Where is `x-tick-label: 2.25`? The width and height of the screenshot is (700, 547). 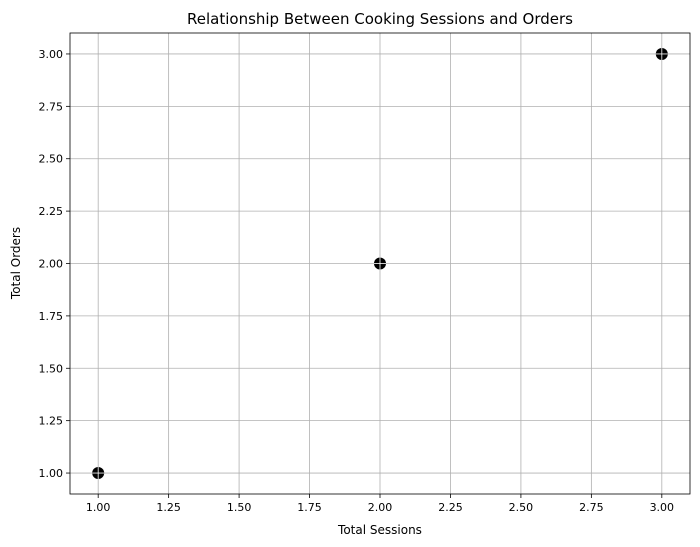
x-tick-label: 2.25 is located at coordinates (450, 507).